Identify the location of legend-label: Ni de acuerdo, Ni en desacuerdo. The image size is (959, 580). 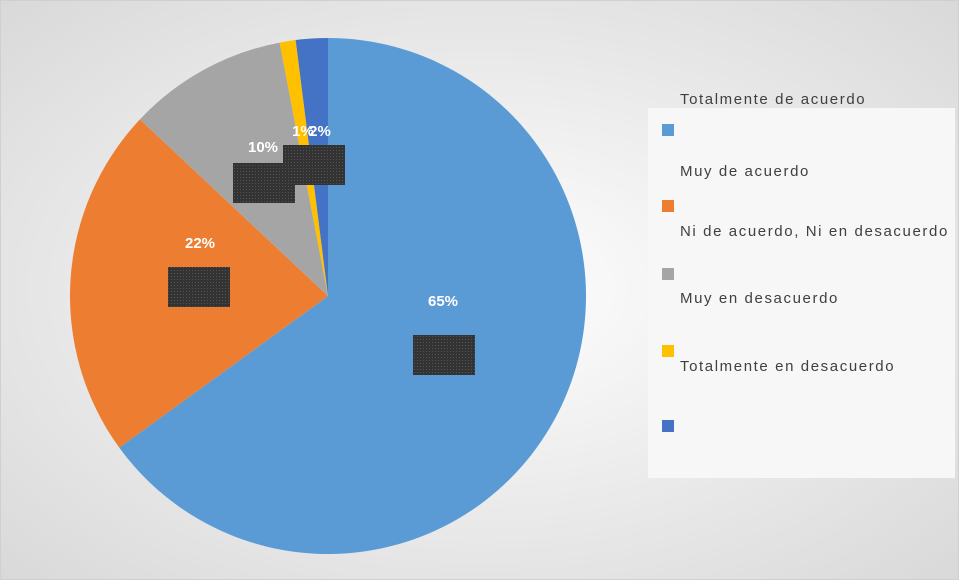
(814, 231).